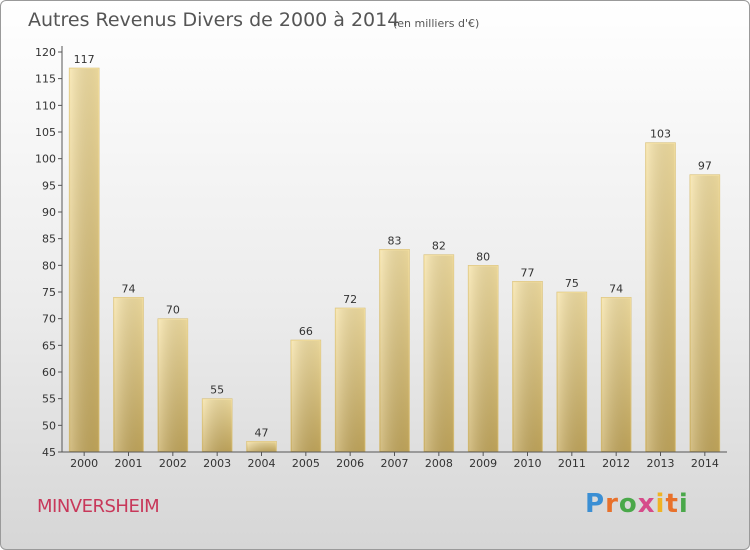 The image size is (750, 550). Describe the element at coordinates (214, 20) in the screenshot. I see `chart-title: Autres Revenus Divers de 2000 à 2014` at that location.